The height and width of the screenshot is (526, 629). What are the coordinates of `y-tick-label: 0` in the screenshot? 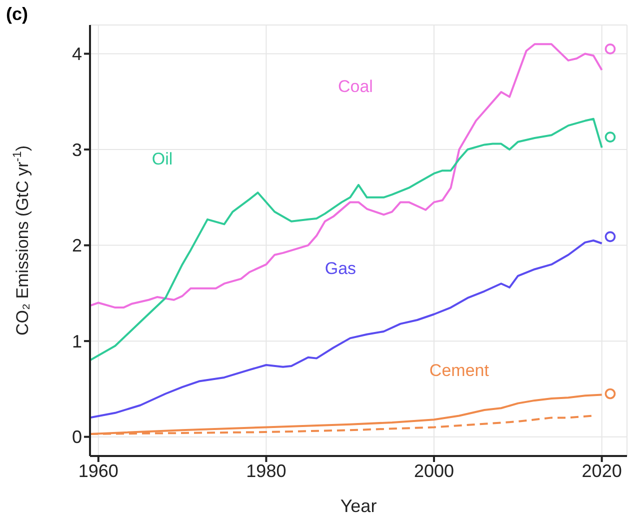 It's located at (77, 437).